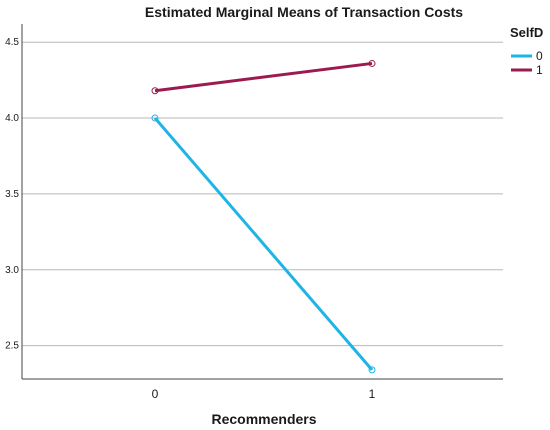  Describe the element at coordinates (526, 51) in the screenshot. I see `legend: SelfD 01` at that location.